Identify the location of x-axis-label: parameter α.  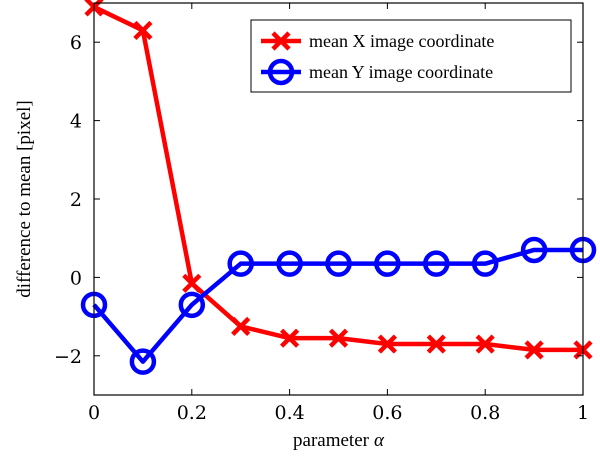
(339, 440).